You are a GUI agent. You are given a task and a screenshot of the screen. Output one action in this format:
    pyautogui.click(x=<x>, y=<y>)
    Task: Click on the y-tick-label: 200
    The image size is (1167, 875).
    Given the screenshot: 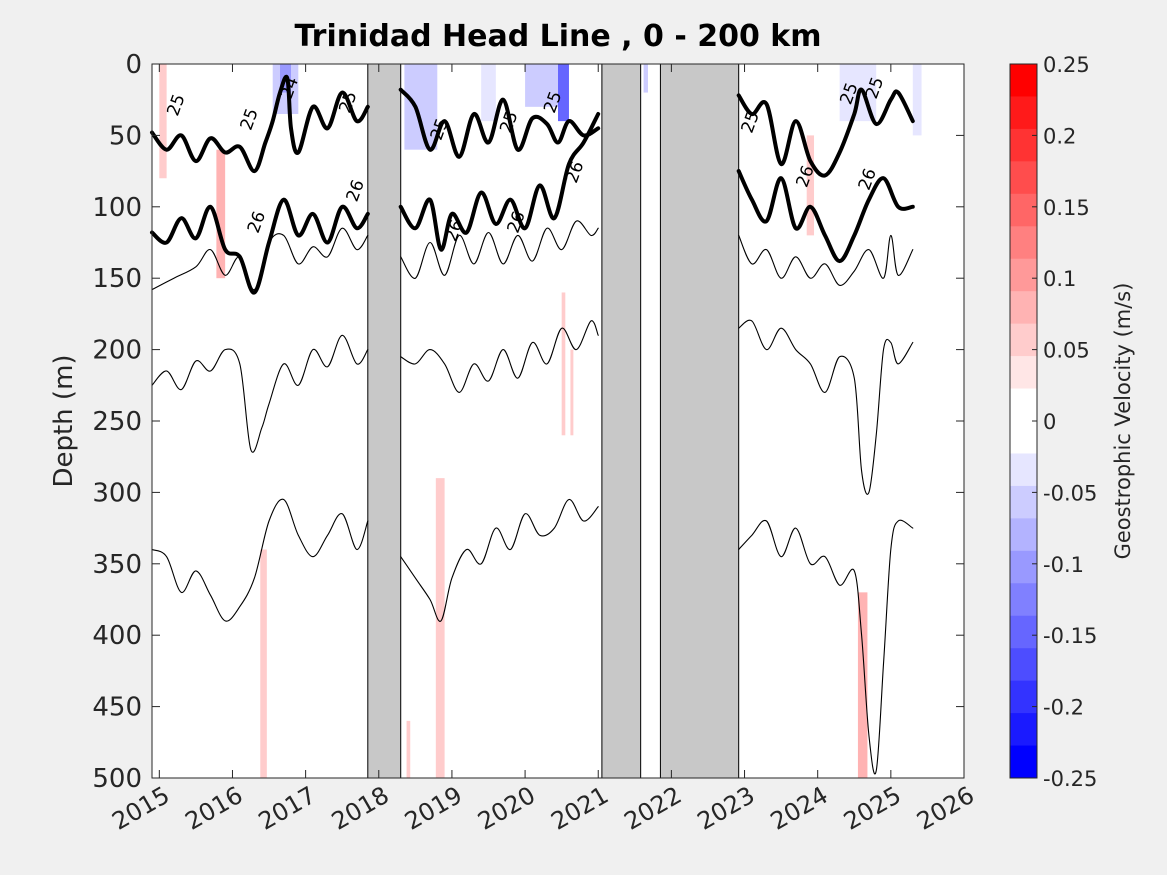 What is the action you would take?
    pyautogui.click(x=117, y=351)
    